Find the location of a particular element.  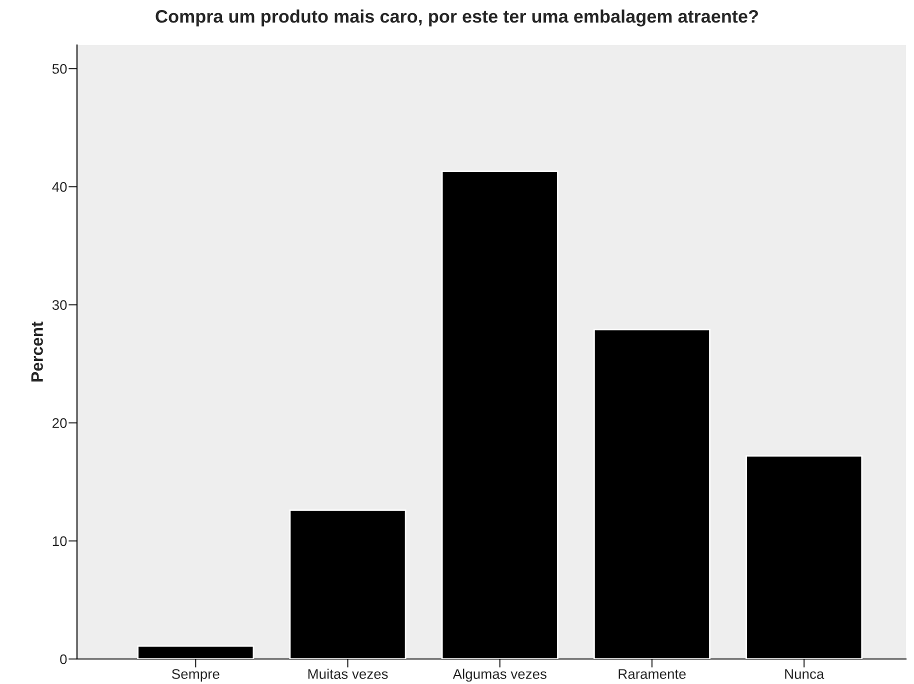

x-tick-label: Algumas vezes is located at coordinates (499, 675).